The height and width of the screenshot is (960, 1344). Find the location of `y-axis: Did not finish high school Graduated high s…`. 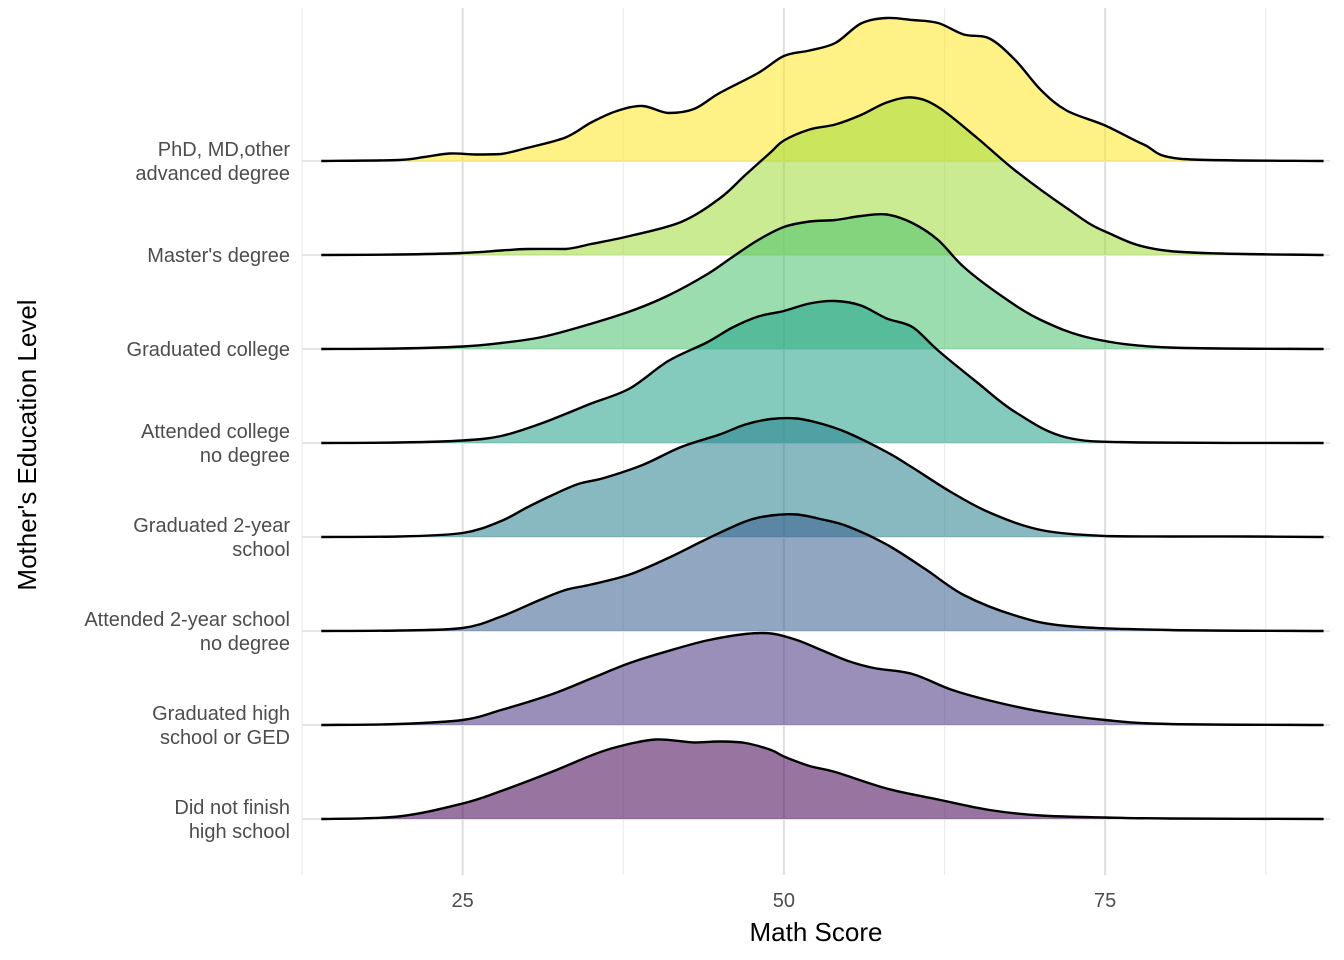

y-axis: Did not finish high school Graduated high s… is located at coordinates (187, 491).